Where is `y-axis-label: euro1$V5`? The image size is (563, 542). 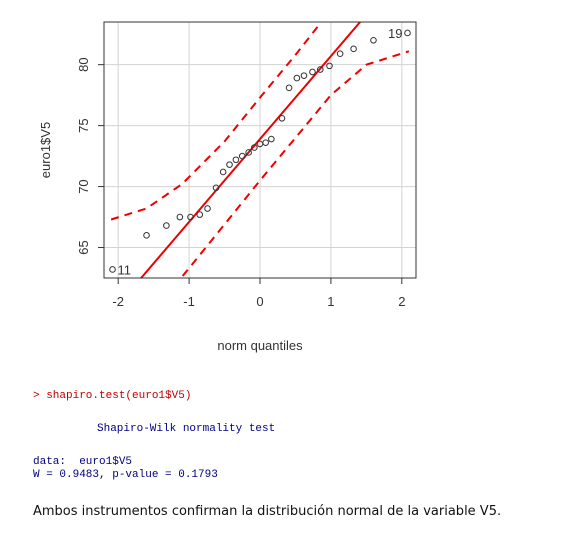
y-axis-label: euro1$V5 is located at coordinates (45, 150).